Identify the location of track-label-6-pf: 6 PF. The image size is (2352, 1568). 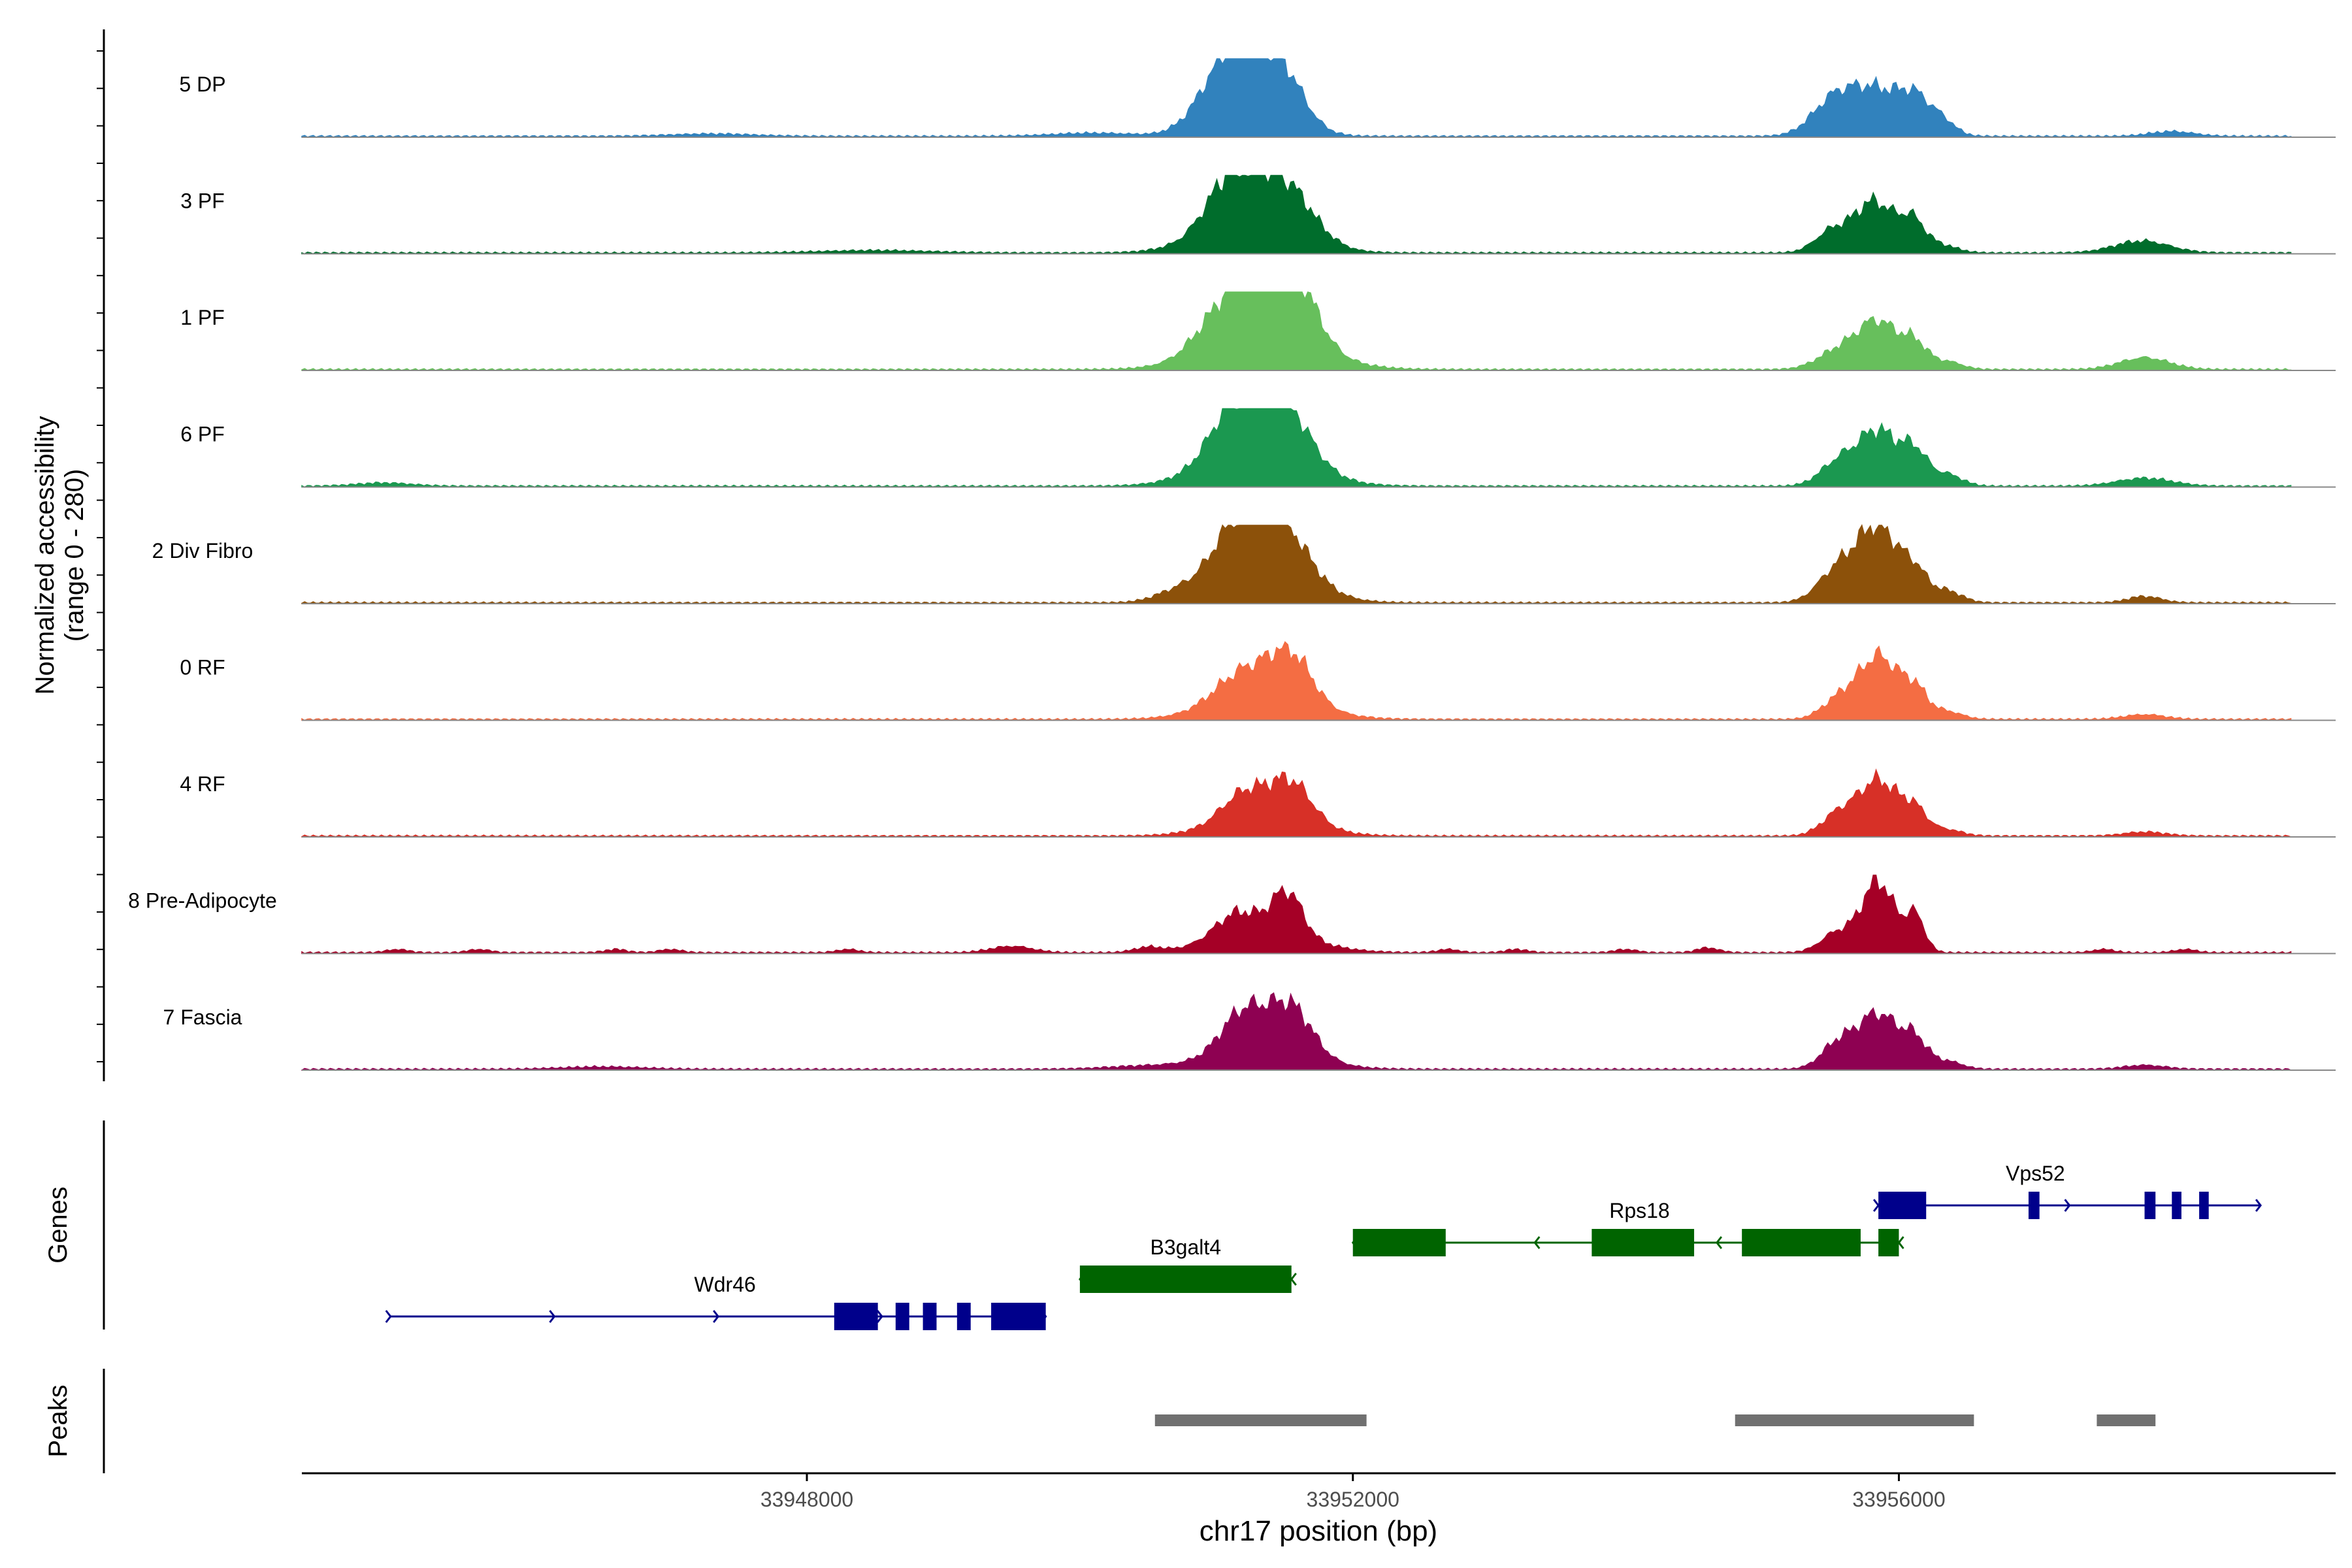
(202, 434).